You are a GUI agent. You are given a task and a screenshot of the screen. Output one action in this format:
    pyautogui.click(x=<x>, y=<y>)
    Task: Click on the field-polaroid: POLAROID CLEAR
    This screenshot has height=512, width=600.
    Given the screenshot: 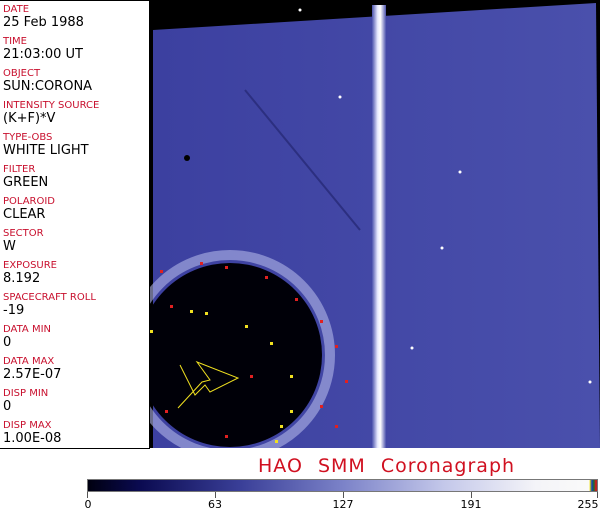 What is the action you would take?
    pyautogui.click(x=29, y=209)
    